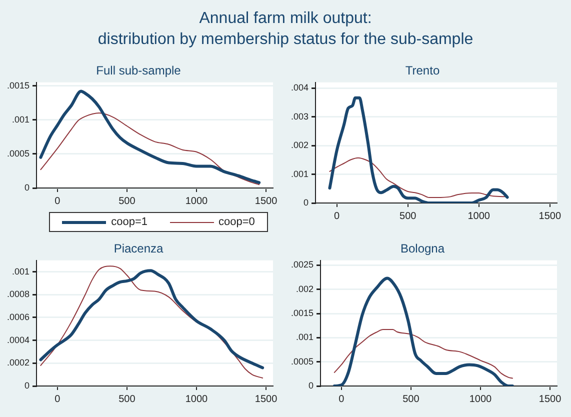  I want to click on y-tick-label: .004, so click(299, 87).